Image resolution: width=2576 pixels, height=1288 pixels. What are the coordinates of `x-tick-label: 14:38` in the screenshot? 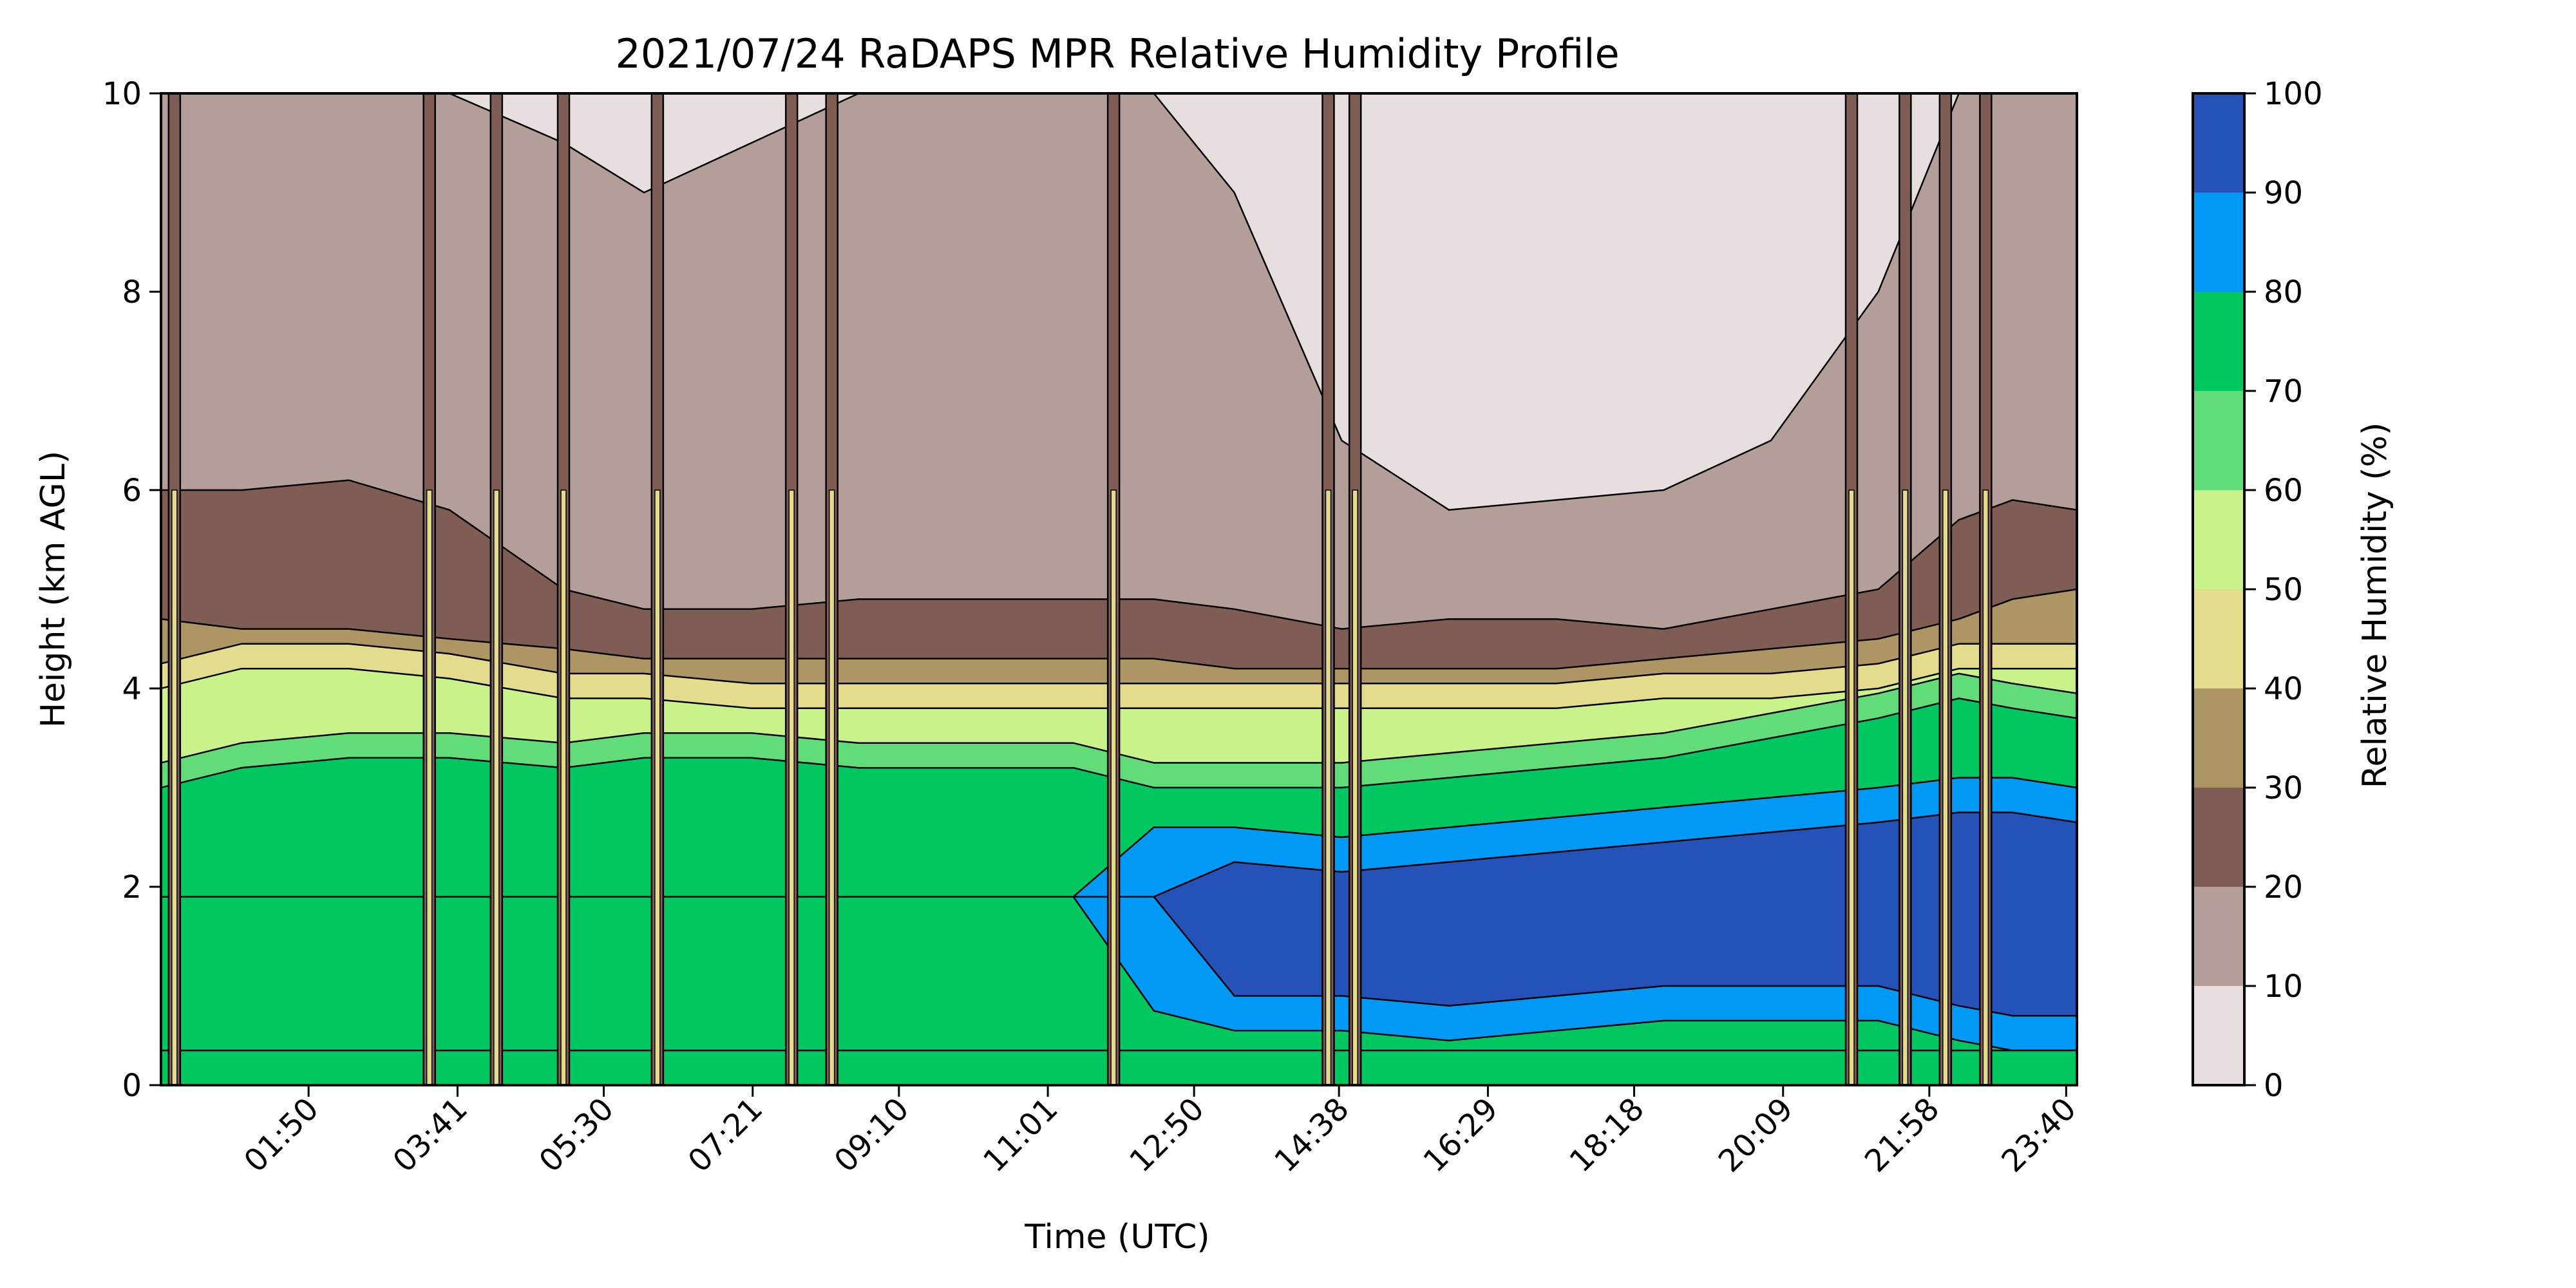 It's located at (1311, 1135).